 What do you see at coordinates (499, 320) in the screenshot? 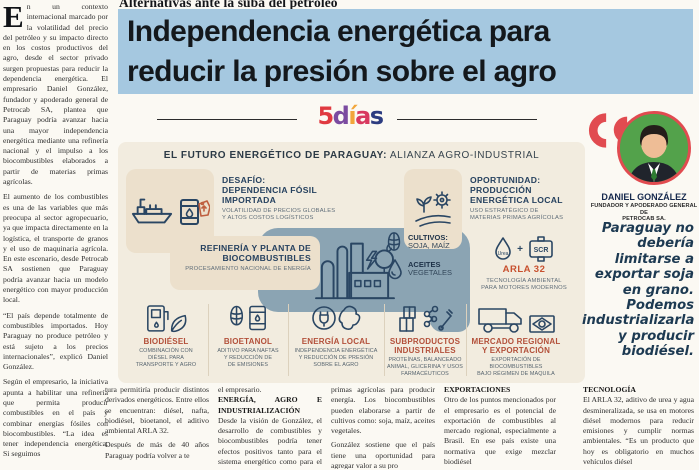
I see `truck-icon` at bounding box center [499, 320].